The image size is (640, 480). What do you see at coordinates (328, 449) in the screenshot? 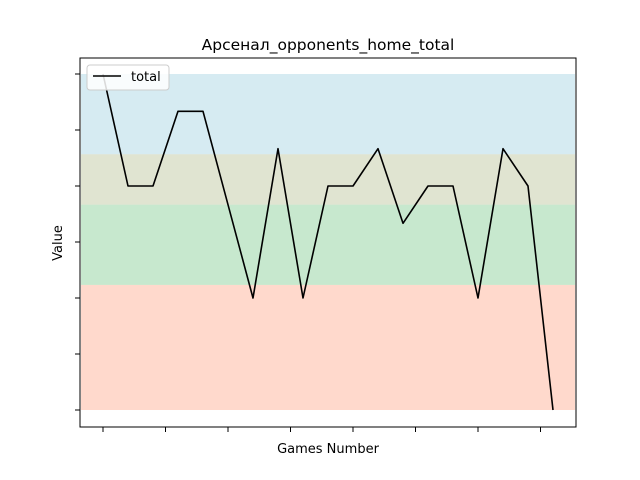
I see `x-axis-label: Games Number` at bounding box center [328, 449].